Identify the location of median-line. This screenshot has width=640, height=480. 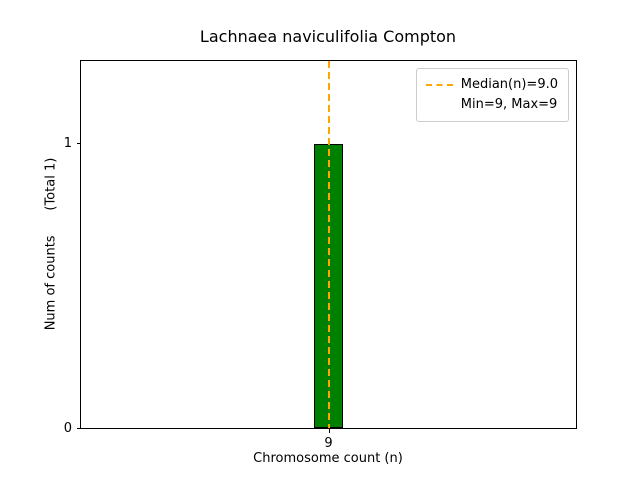
(328, 244).